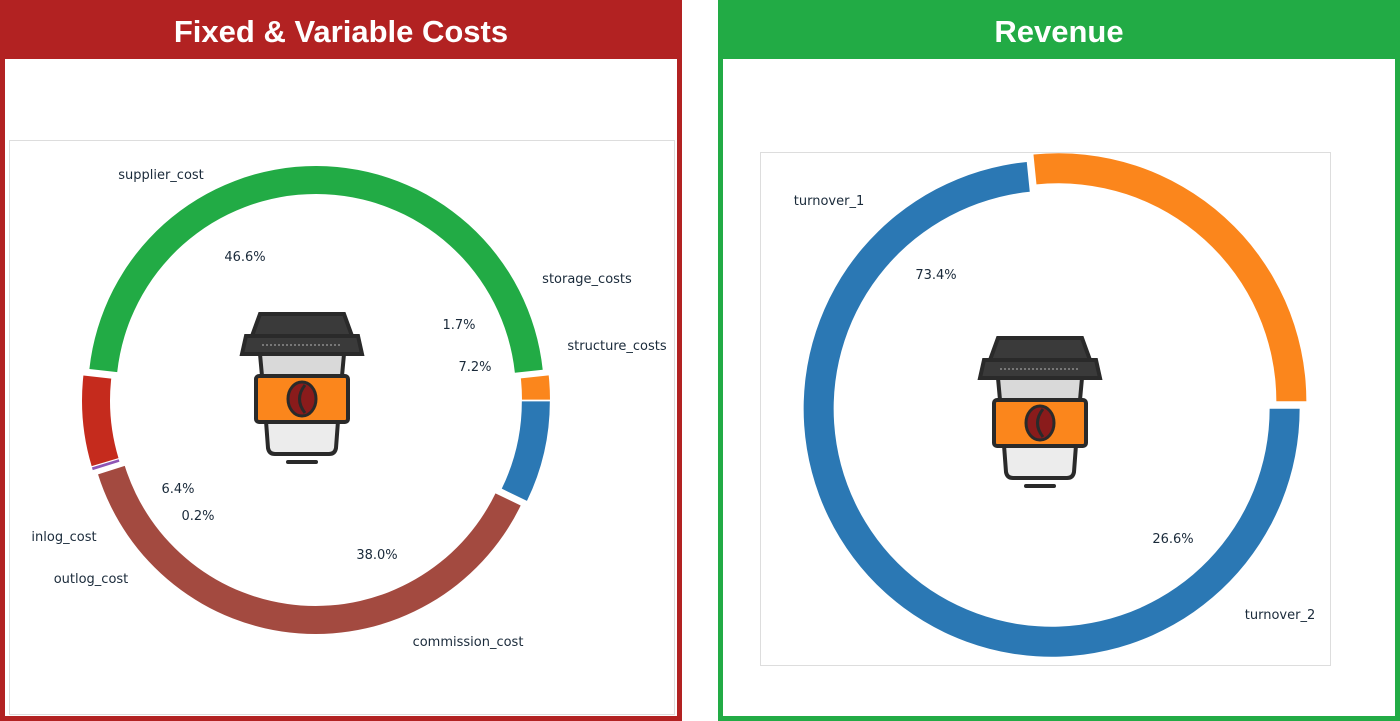 This screenshot has height=721, width=1400. Describe the element at coordinates (341, 32) in the screenshot. I see `costs-panel-title: Fixed & Variable Costs` at that location.